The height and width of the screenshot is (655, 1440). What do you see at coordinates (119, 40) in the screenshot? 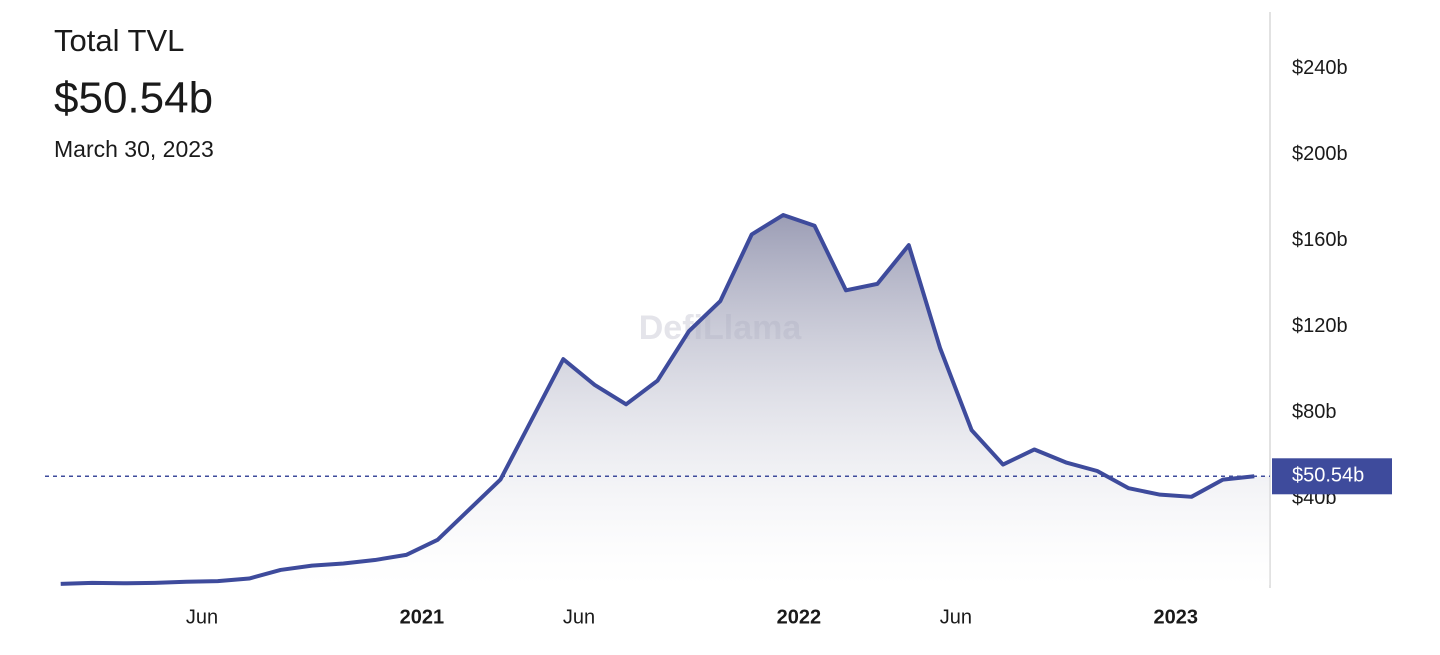
I see `chart-title: Total TVL` at bounding box center [119, 40].